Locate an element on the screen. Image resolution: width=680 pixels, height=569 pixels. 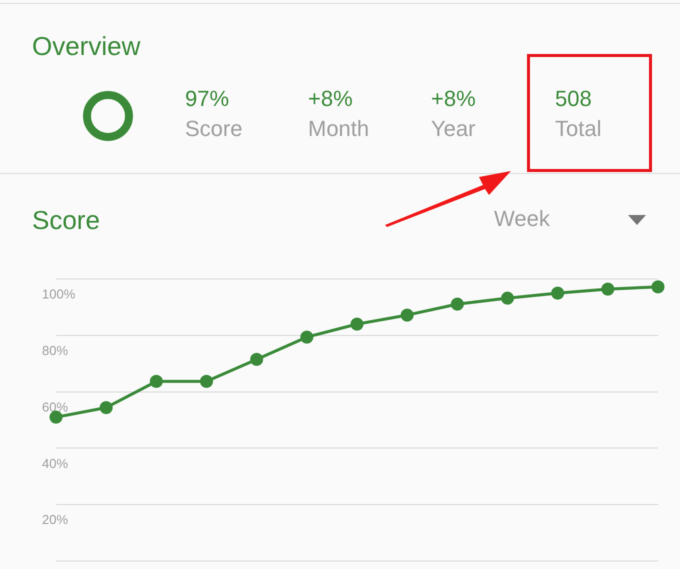
text: Year is located at coordinates (453, 128).